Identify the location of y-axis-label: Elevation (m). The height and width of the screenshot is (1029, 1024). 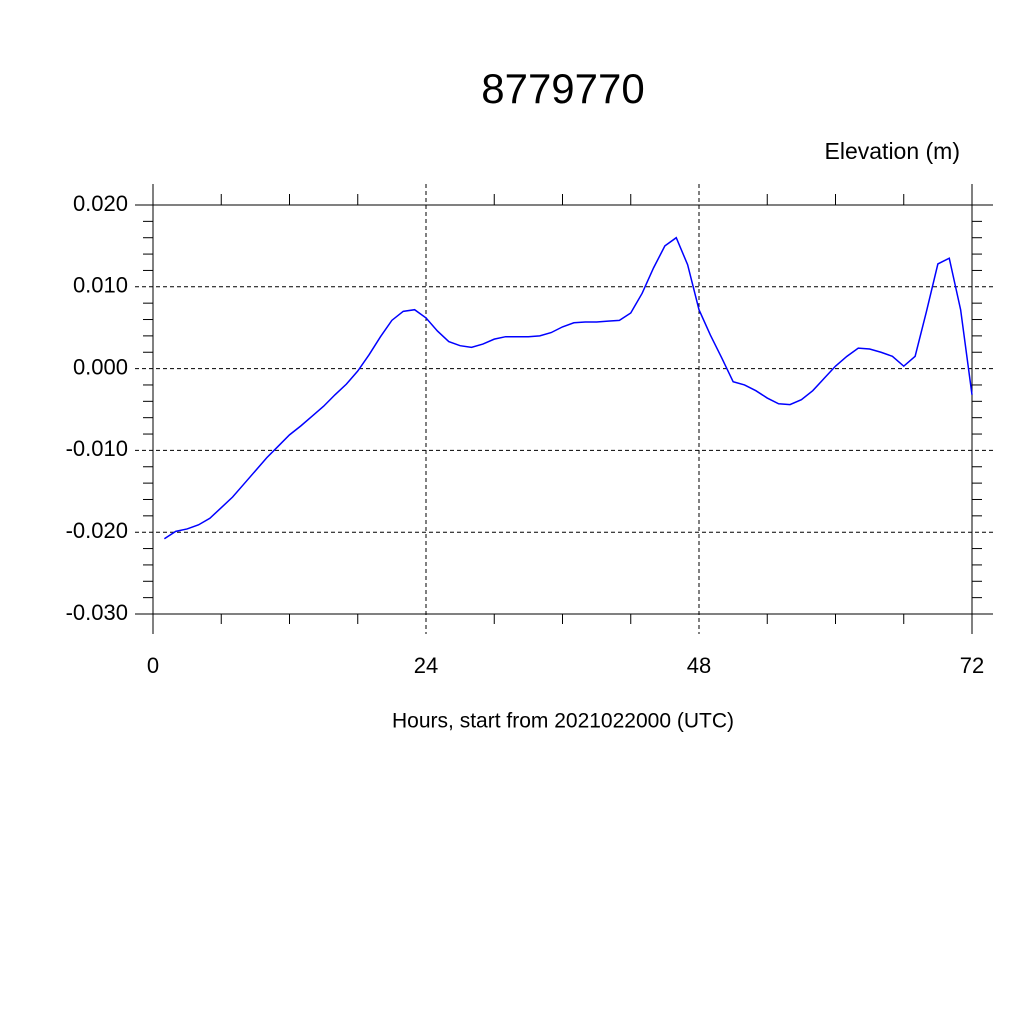
(892, 151).